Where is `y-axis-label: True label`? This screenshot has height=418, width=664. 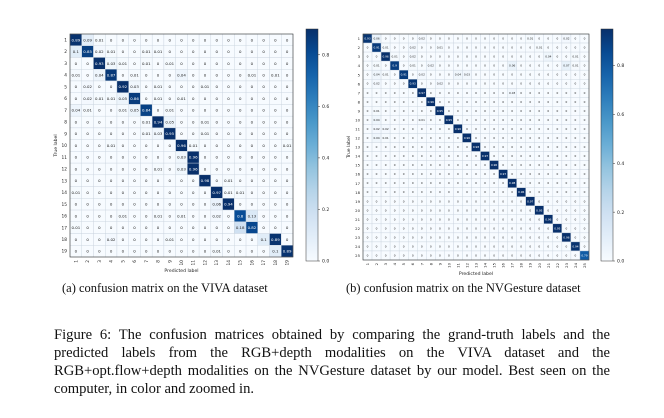 y-axis-label: True label is located at coordinates (349, 147).